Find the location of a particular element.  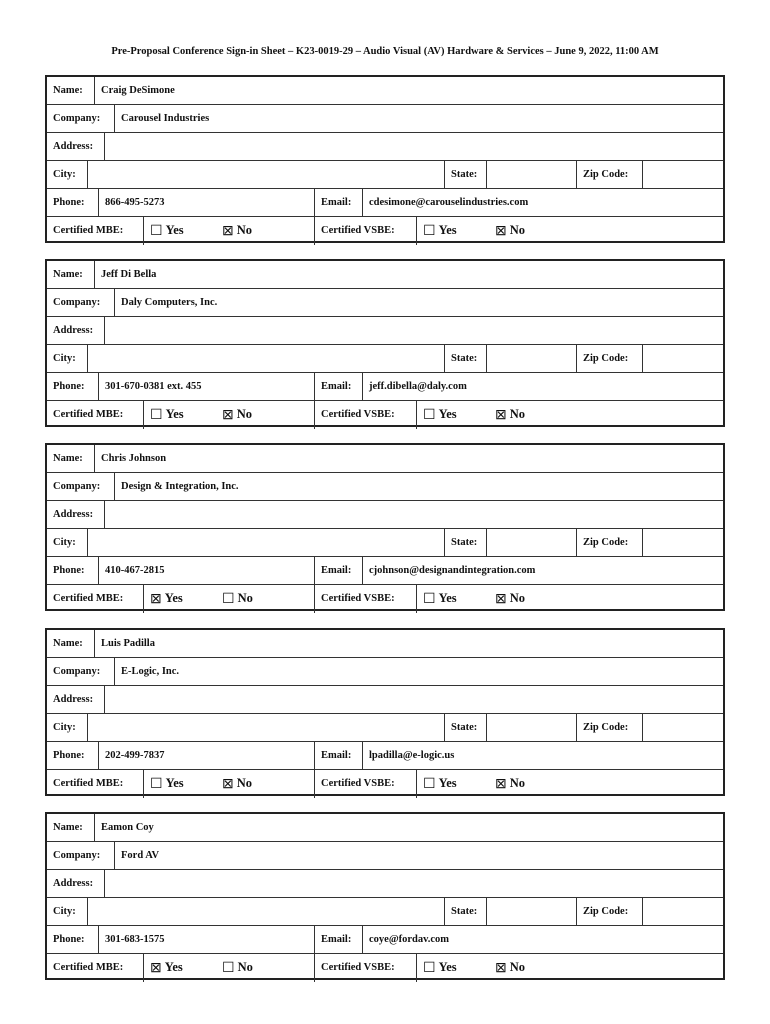

mbe-options: ☐ Yes ⊠ No is located at coordinates (229, 231).